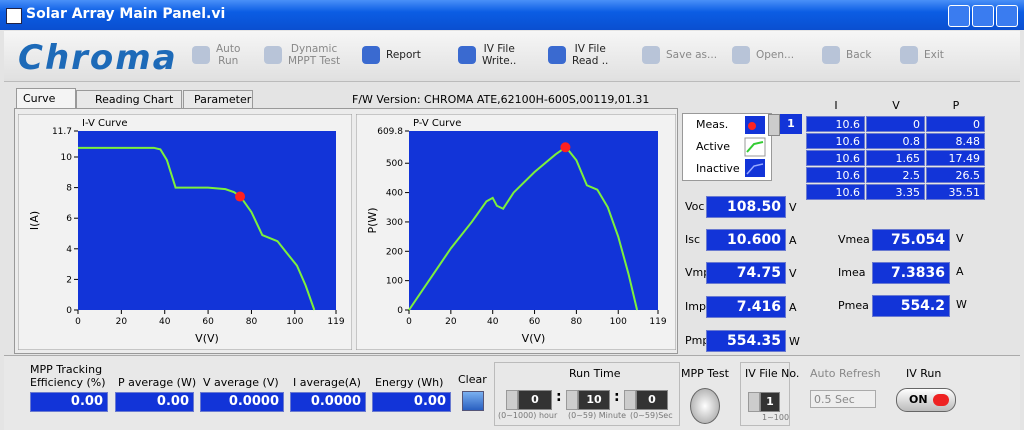 The image size is (1024, 430). Describe the element at coordinates (770, 402) in the screenshot. I see `iv-file-value: 1` at that location.